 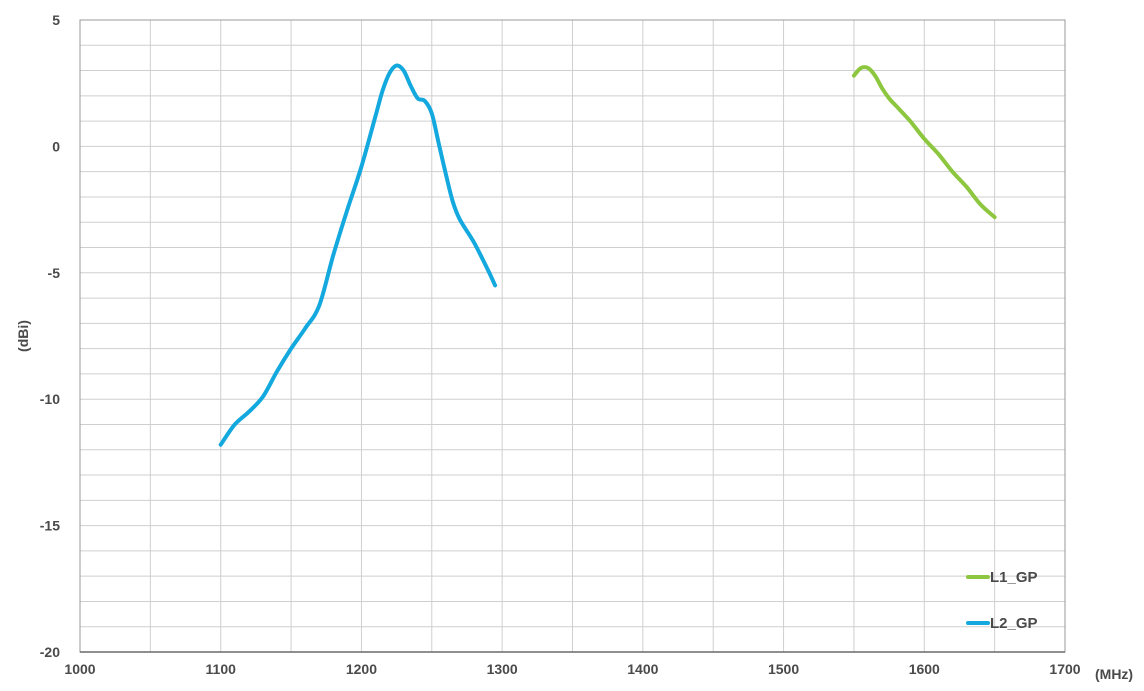 I want to click on y-tick-label: -5, so click(x=54, y=273).